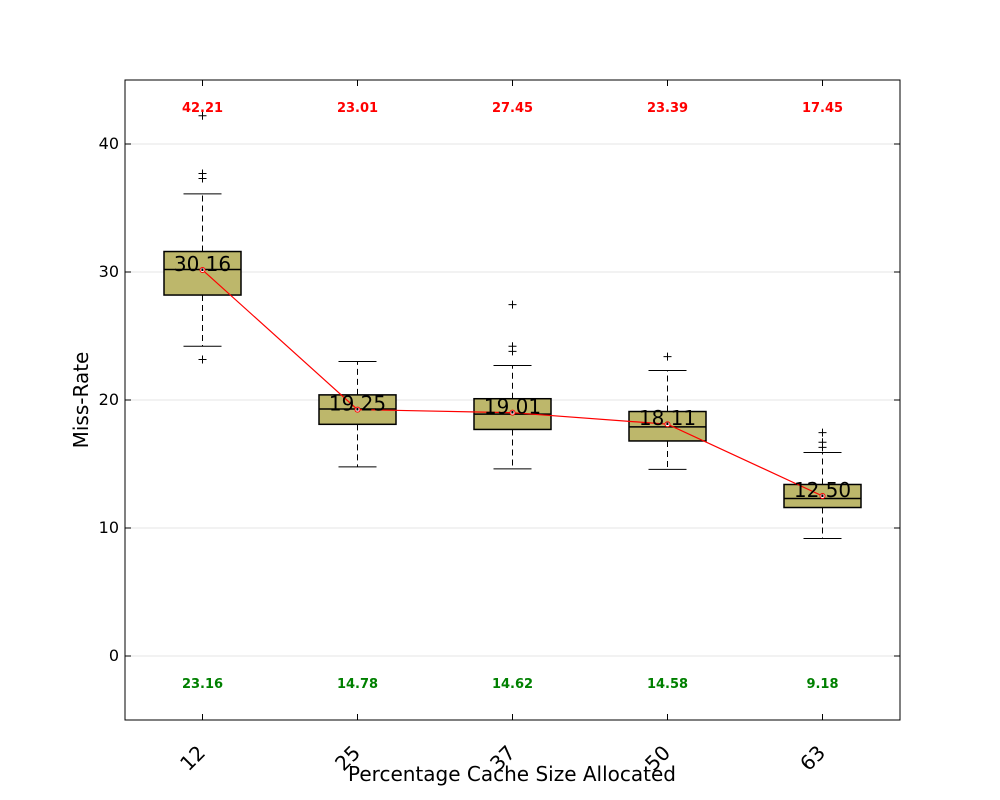  What do you see at coordinates (357, 684) in the screenshot?
I see `min-value-label: 14.78` at bounding box center [357, 684].